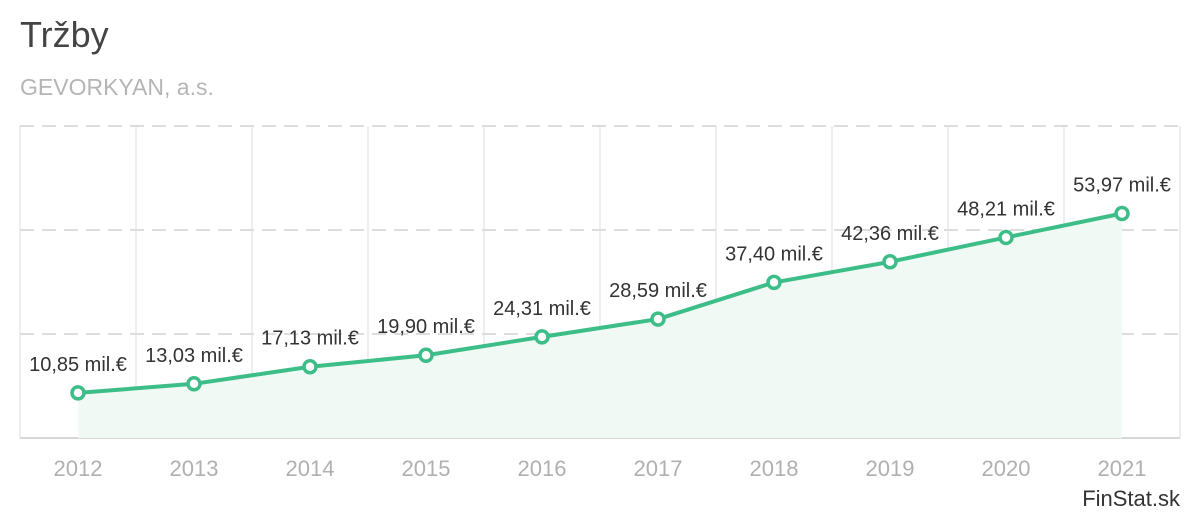 Image resolution: width=1200 pixels, height=520 pixels. What do you see at coordinates (542, 309) in the screenshot?
I see `data-label-2016: 24,31 mil.€` at bounding box center [542, 309].